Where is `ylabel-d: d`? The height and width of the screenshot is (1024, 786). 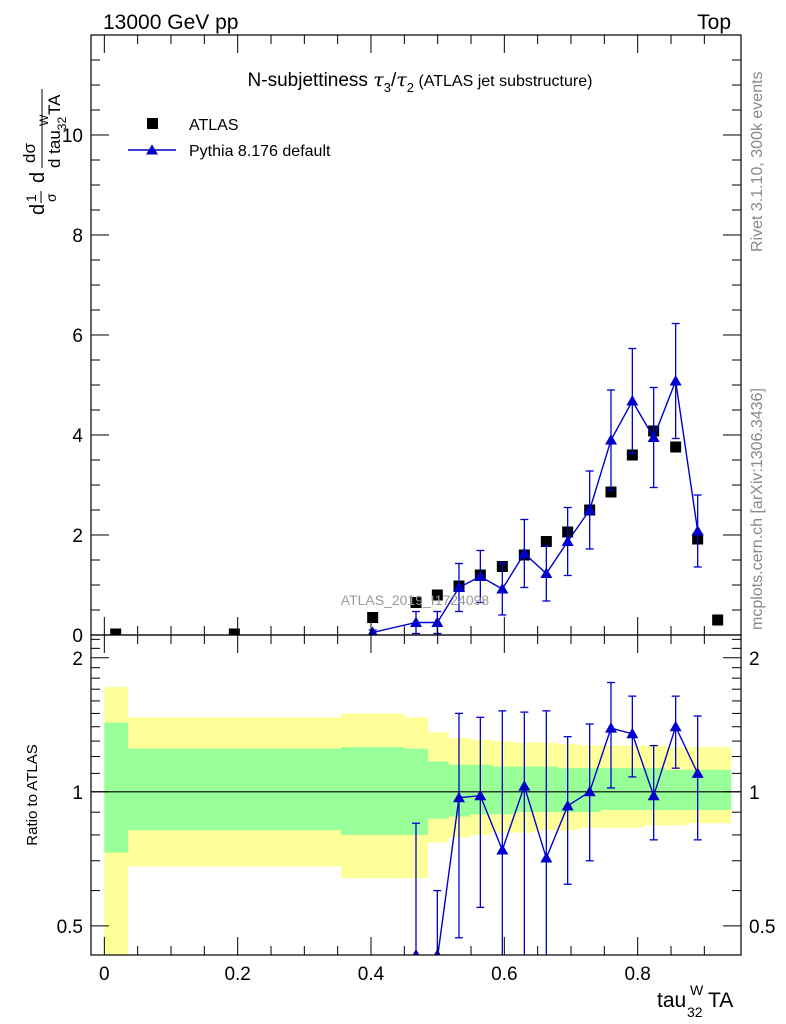
ylabel-d: d is located at coordinates (38, 209).